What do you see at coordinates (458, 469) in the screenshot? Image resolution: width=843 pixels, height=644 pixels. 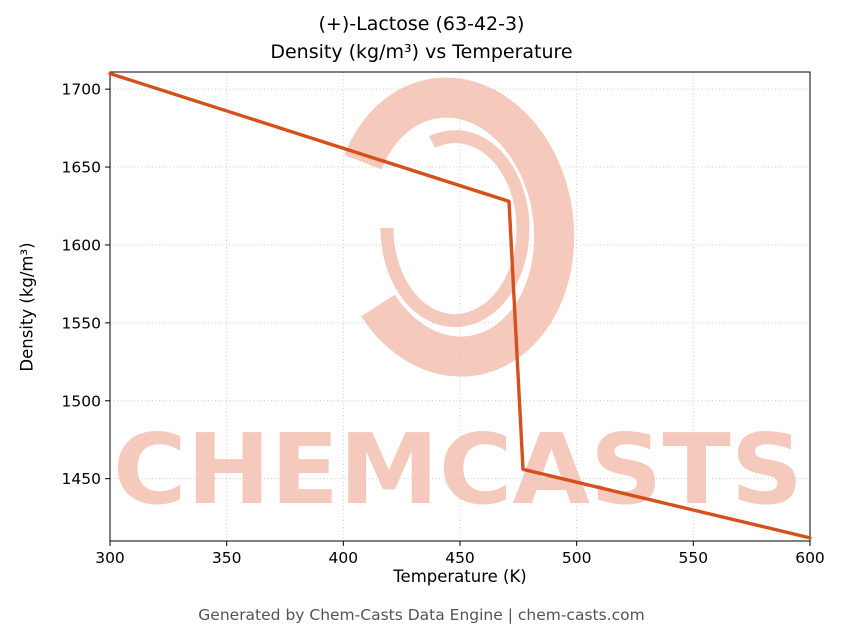 I see `watermark-text: CHEMCASTS` at bounding box center [458, 469].